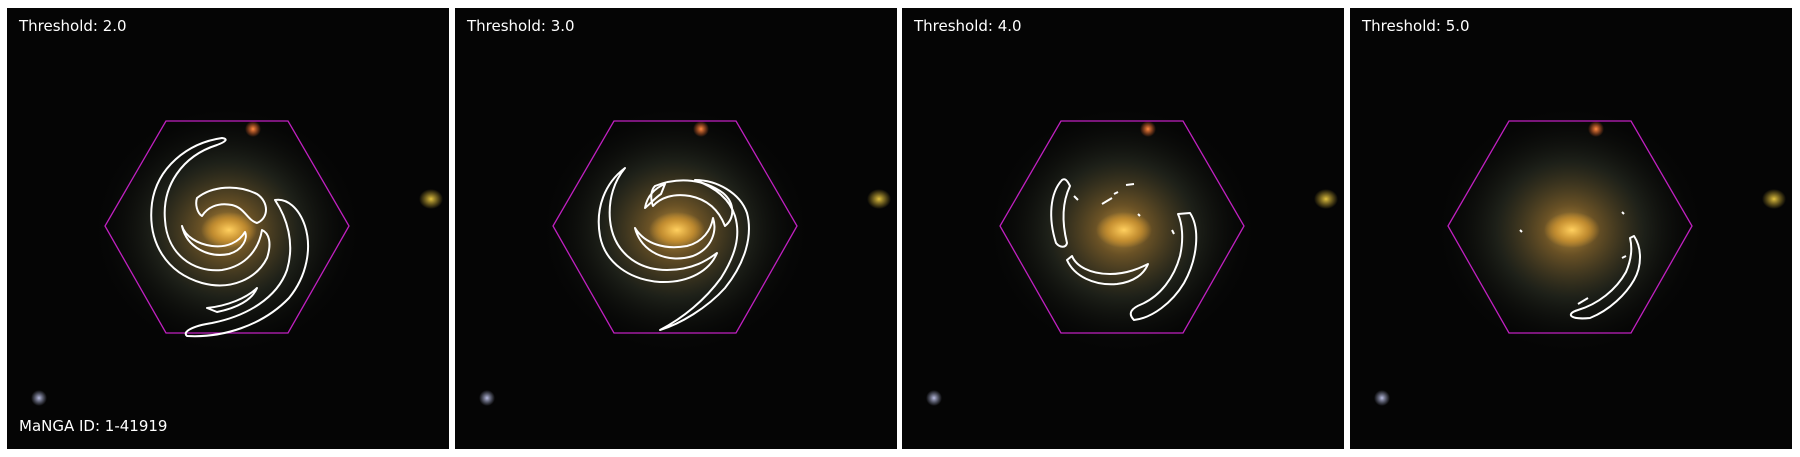 The image size is (1800, 457). What do you see at coordinates (521, 26) in the screenshot?
I see `threshold-label: Threshold: 3.0` at bounding box center [521, 26].